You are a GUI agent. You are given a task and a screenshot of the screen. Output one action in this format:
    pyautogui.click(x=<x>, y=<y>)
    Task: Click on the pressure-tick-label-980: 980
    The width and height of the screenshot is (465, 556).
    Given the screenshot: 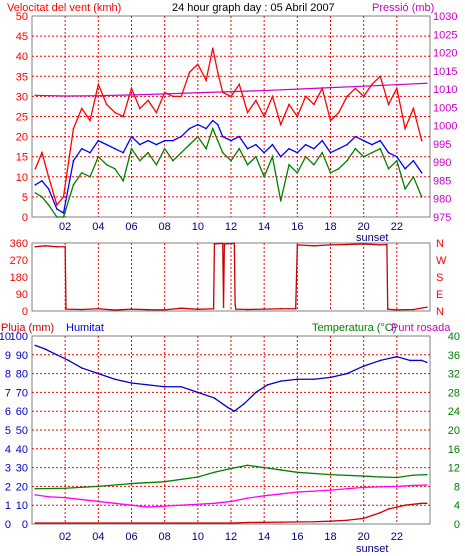 What is the action you would take?
    pyautogui.click(x=442, y=200)
    